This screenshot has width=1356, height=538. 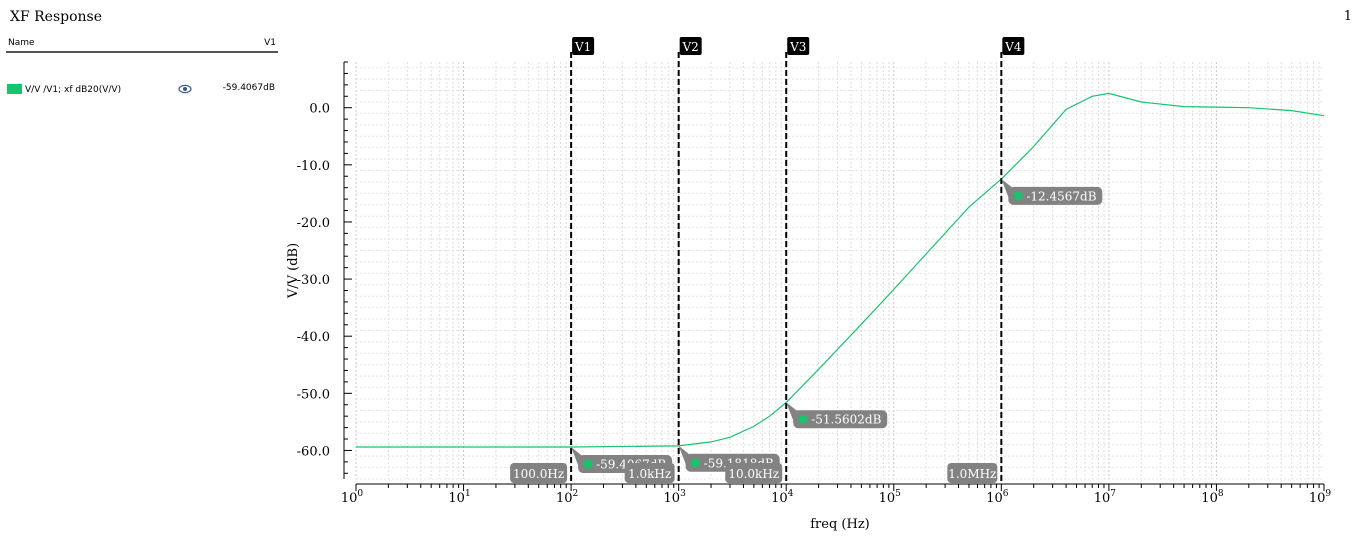 What do you see at coordinates (14, 89) in the screenshot?
I see `series-color-swatch` at bounding box center [14, 89].